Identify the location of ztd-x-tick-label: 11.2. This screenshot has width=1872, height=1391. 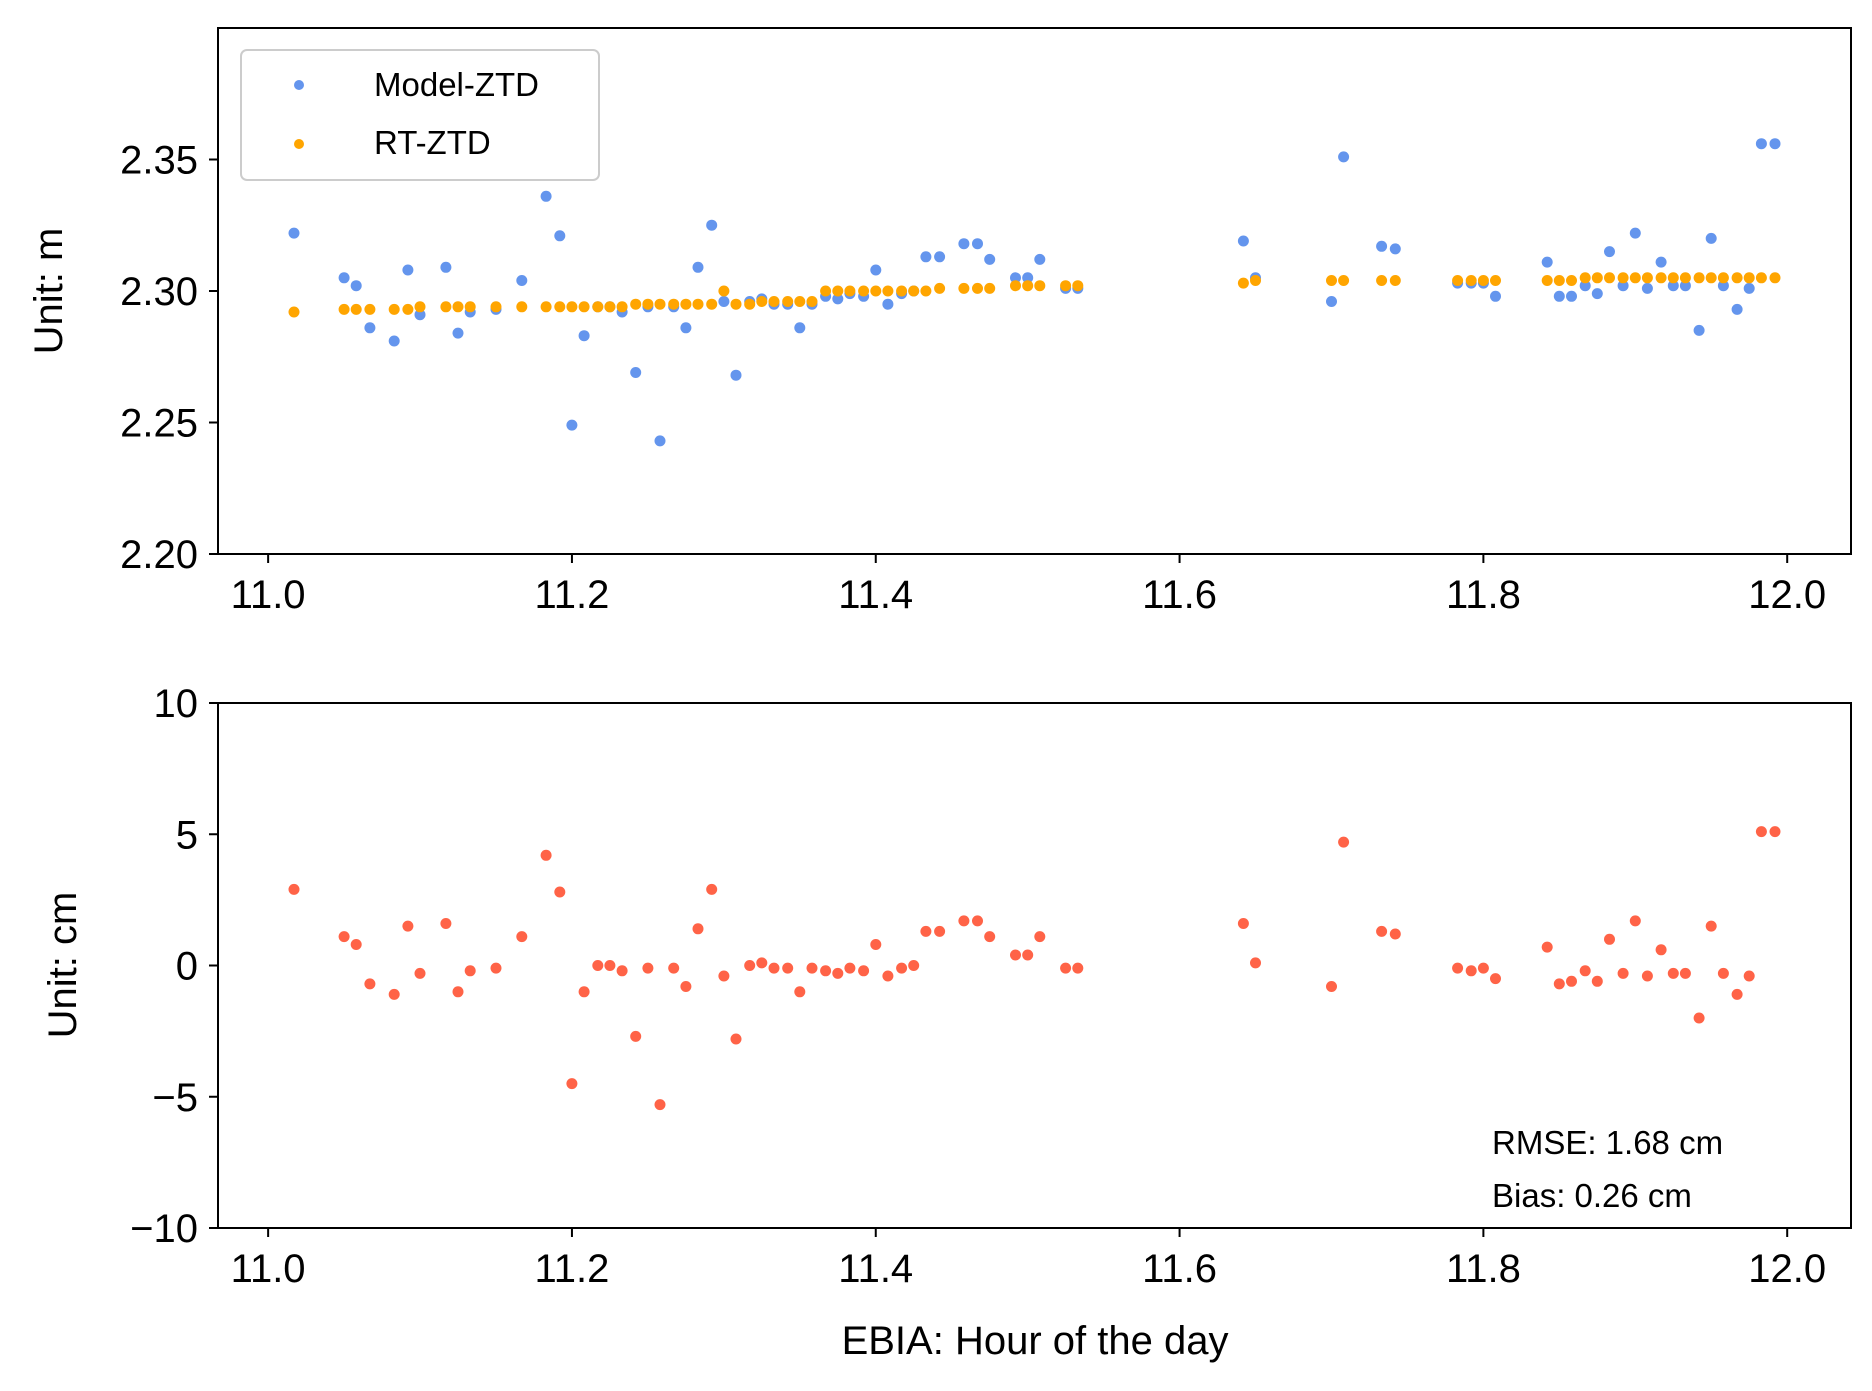
(571, 595).